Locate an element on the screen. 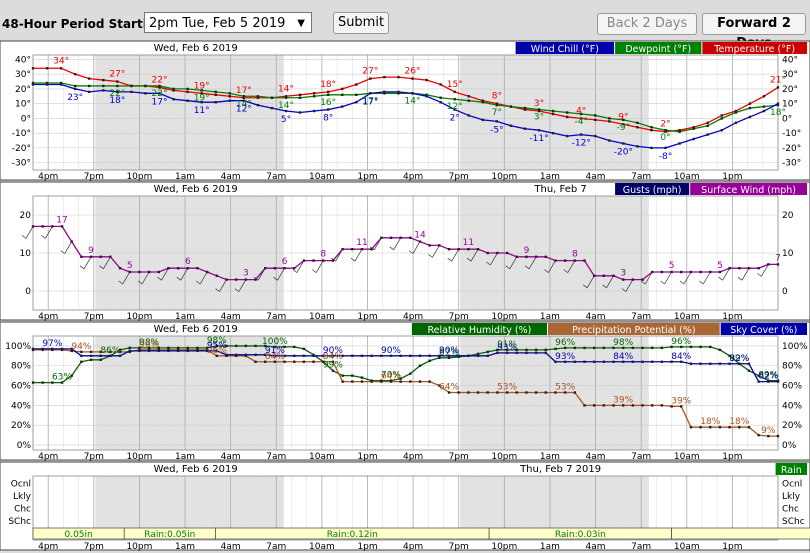 This screenshot has height=553, width=810. submit-button: Submit is located at coordinates (361, 23).